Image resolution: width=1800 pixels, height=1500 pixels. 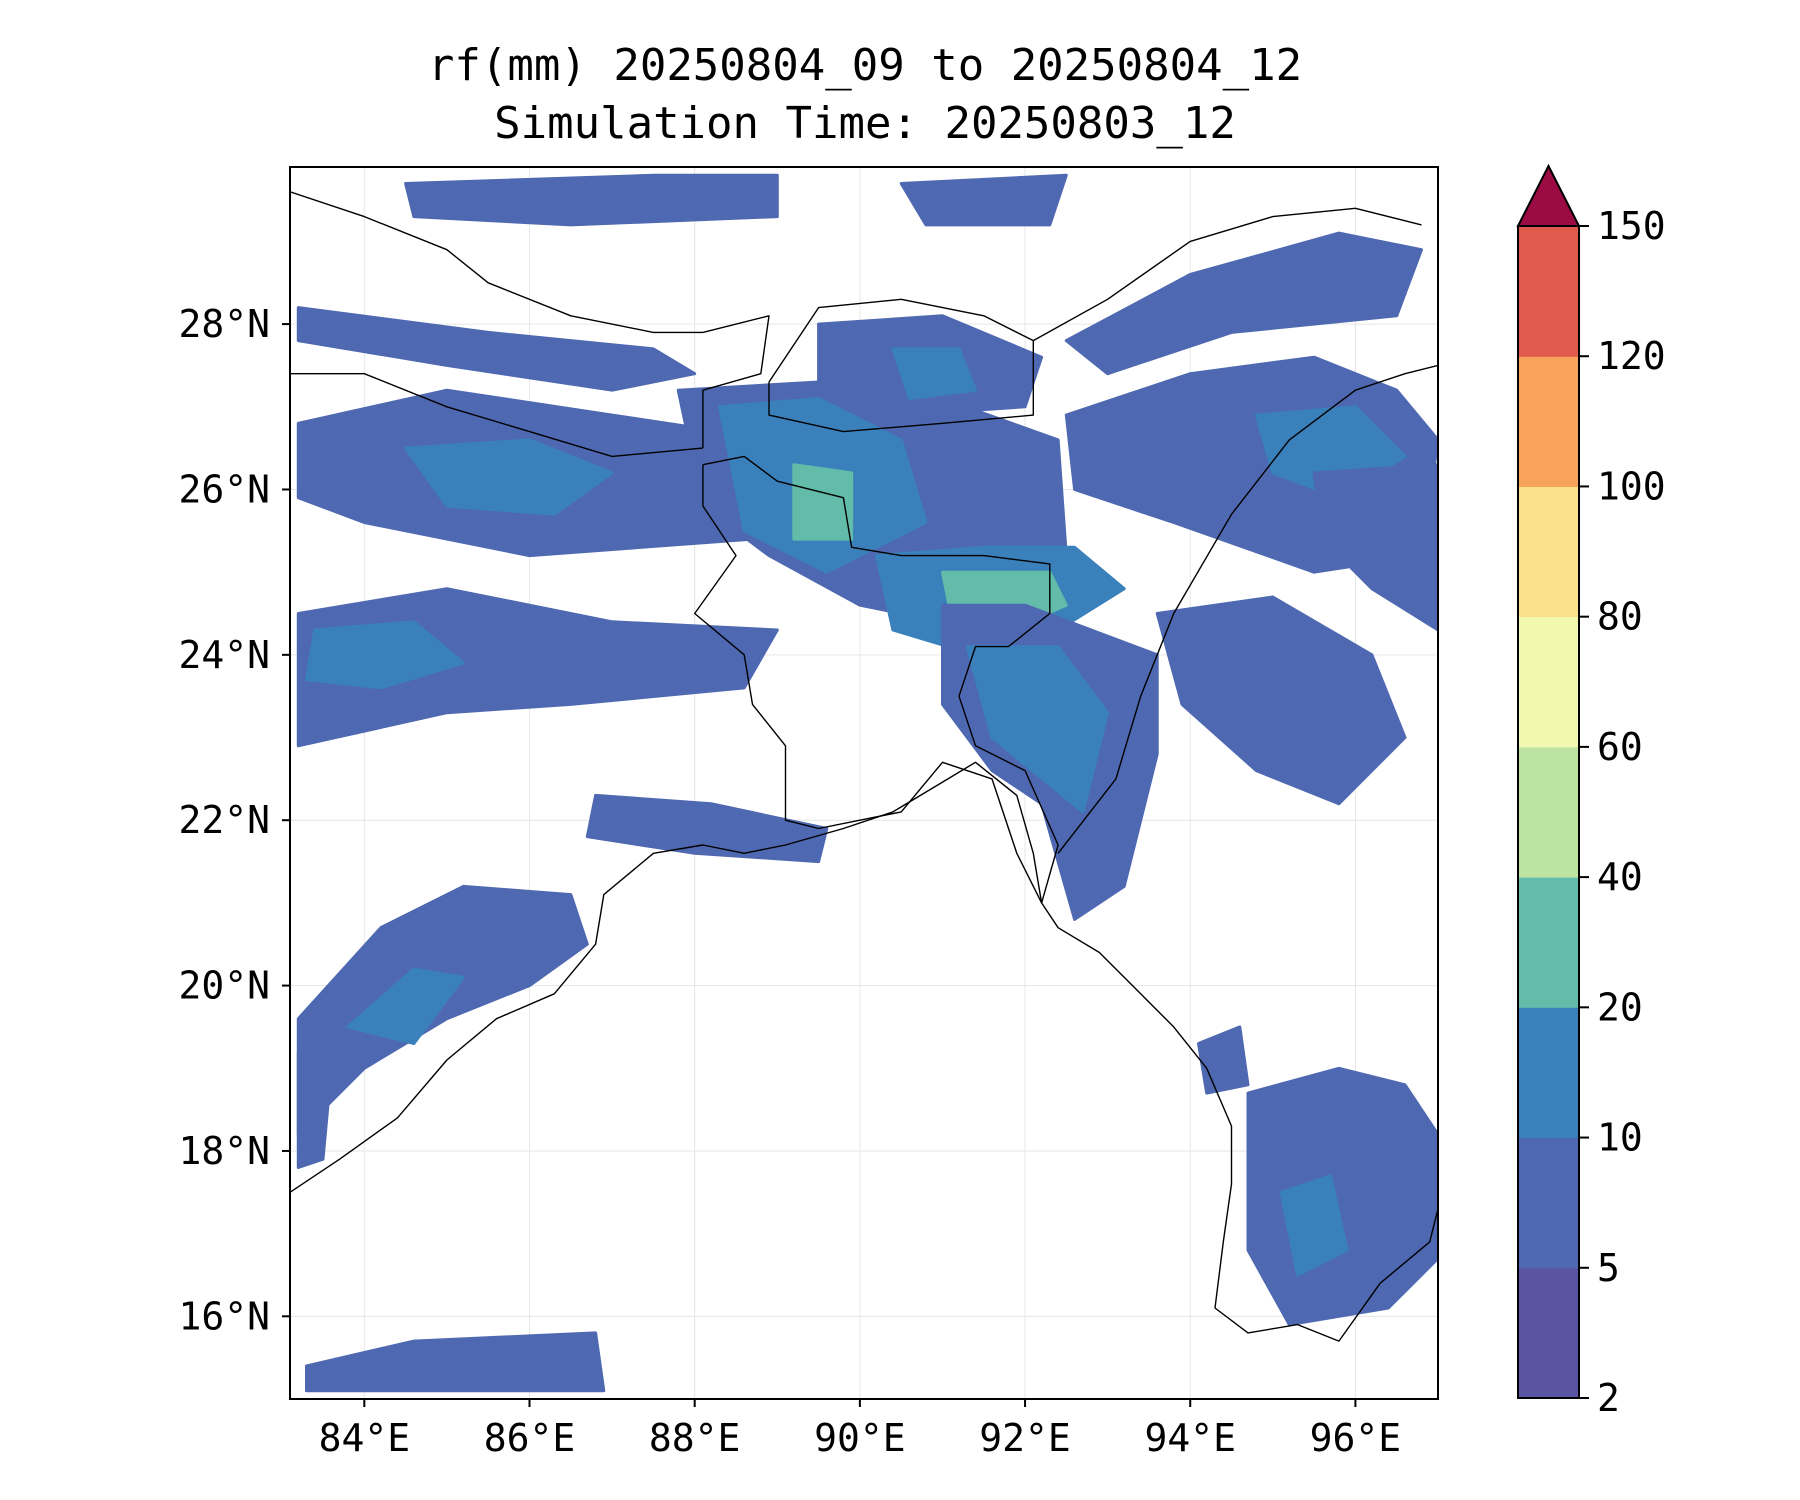 I want to click on rain-region-arunachal, so click(x=1243, y=303).